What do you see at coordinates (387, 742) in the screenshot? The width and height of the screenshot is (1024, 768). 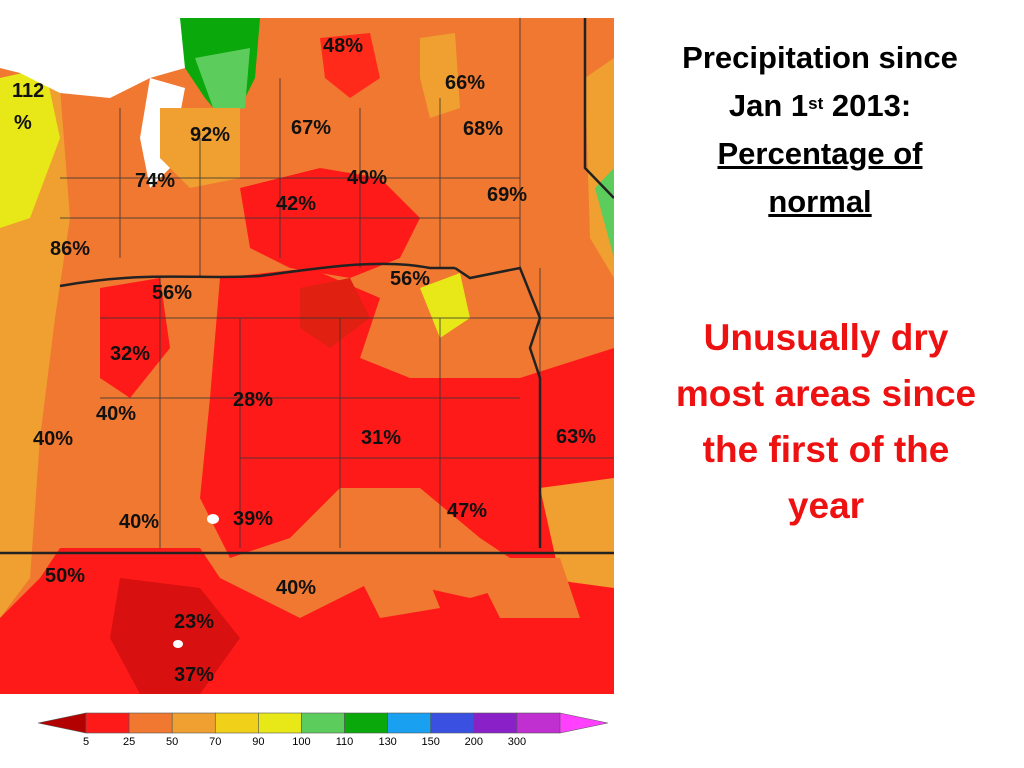 I see `legend-tick-label: 130` at bounding box center [387, 742].